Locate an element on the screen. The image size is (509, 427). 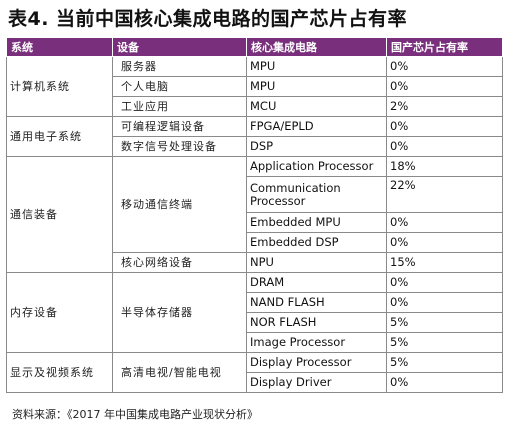
table-row: 显示及视频系统 高清电视/智能电视 Display Processor 5% is located at coordinates (254, 372).